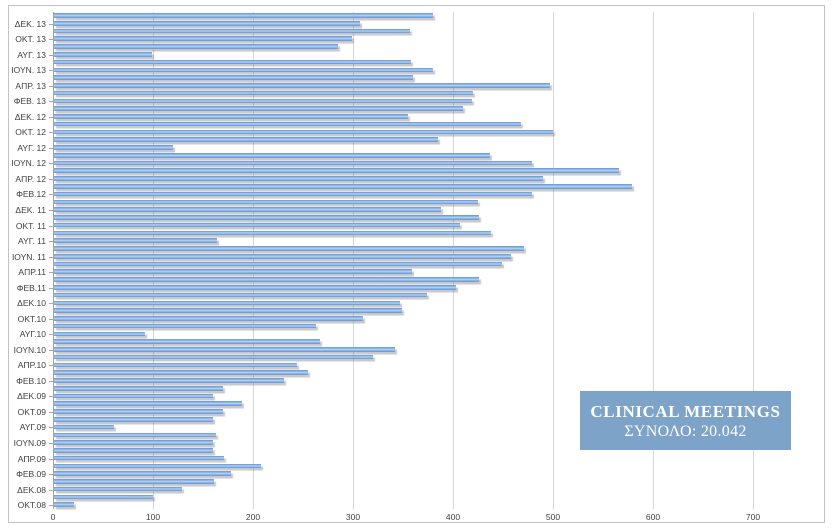  I want to click on x-tick-label: 500, so click(553, 517).